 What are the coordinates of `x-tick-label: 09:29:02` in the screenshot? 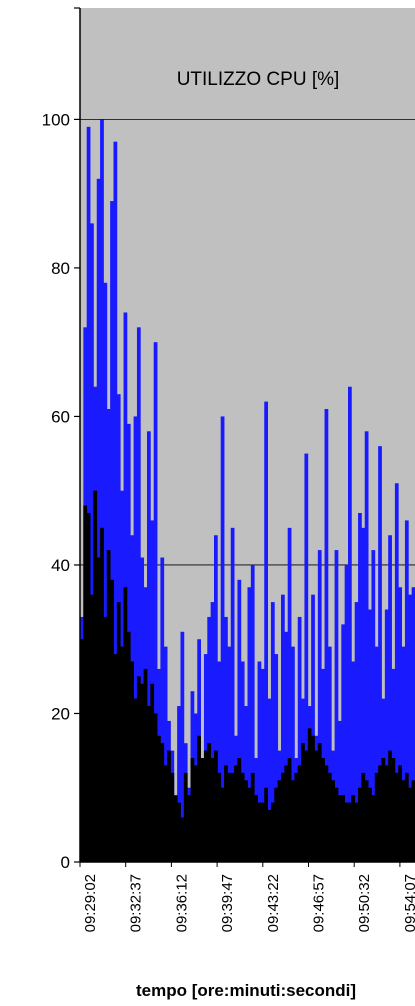 It's located at (90, 903).